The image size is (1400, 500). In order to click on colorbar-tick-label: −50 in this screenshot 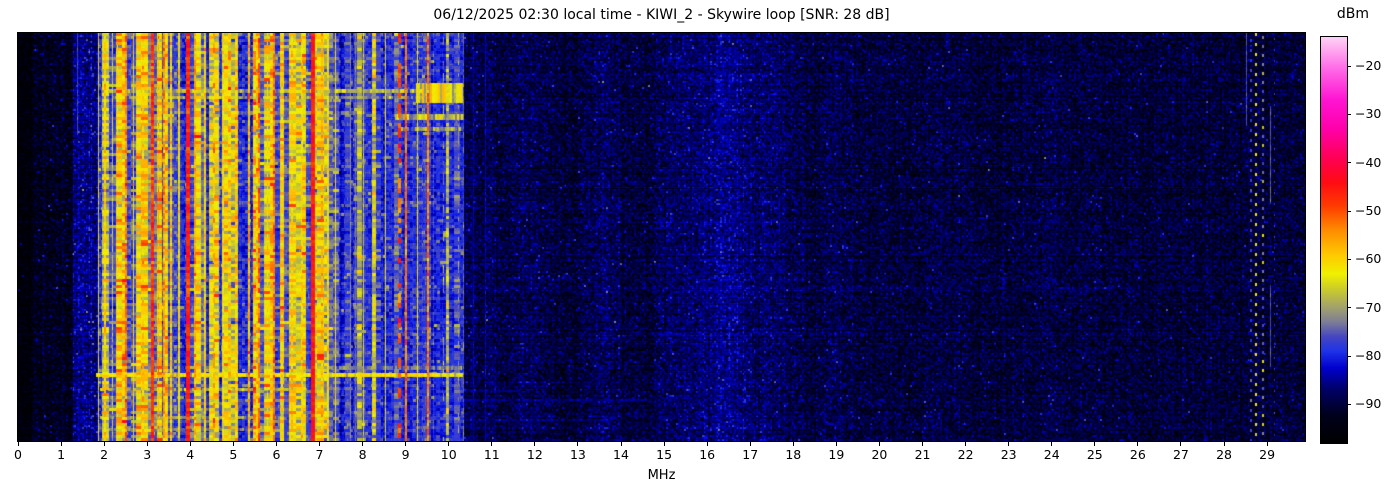, I will do `click(1368, 210)`.